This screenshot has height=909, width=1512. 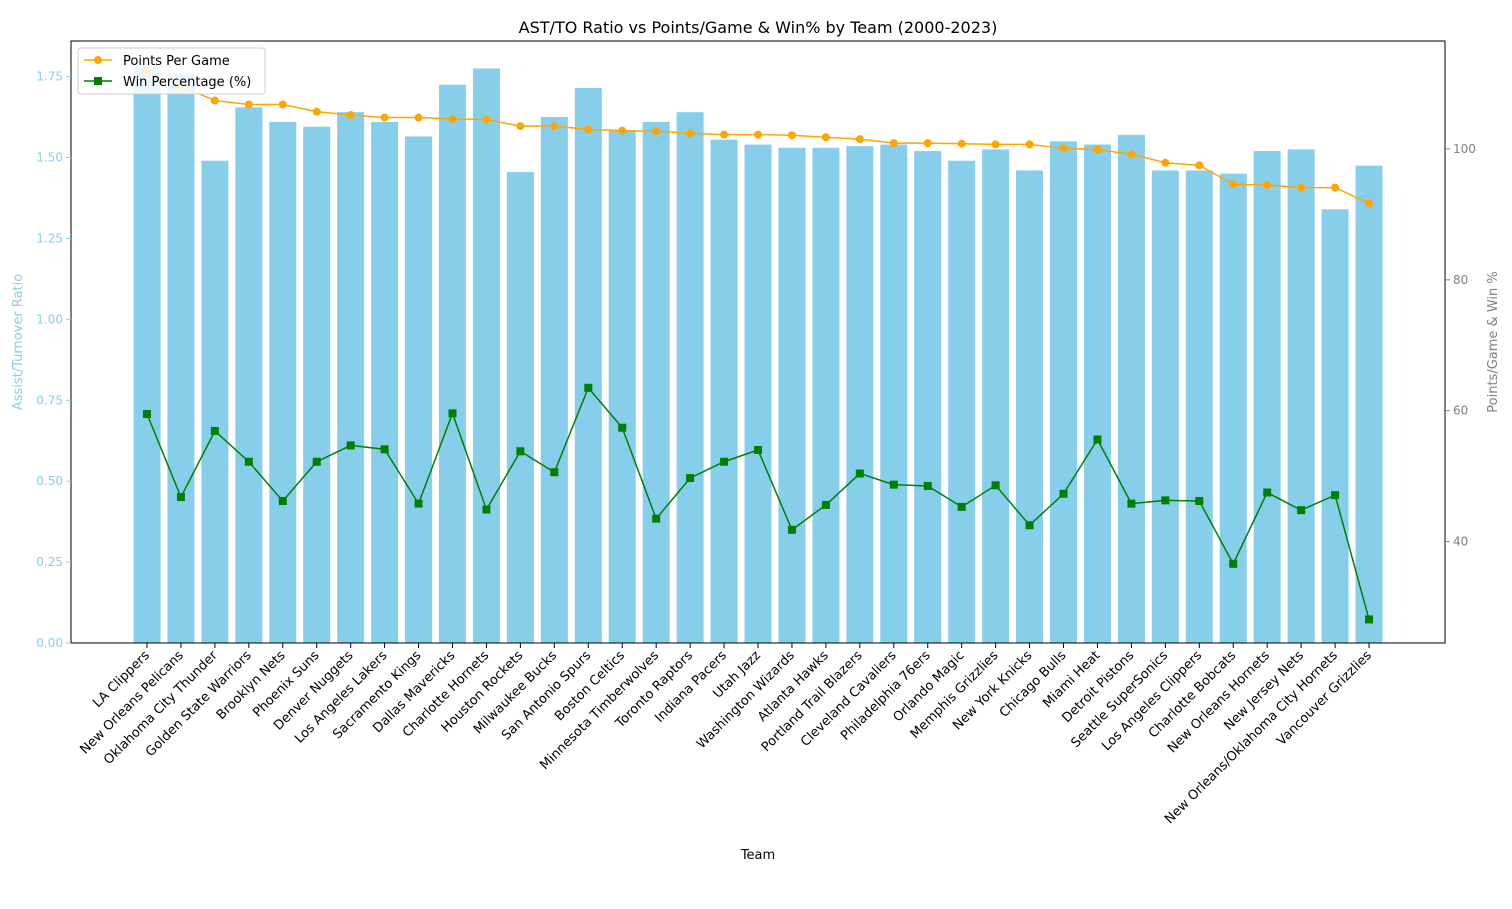 What do you see at coordinates (1460, 542) in the screenshot?
I see `right-tick-label: 40` at bounding box center [1460, 542].